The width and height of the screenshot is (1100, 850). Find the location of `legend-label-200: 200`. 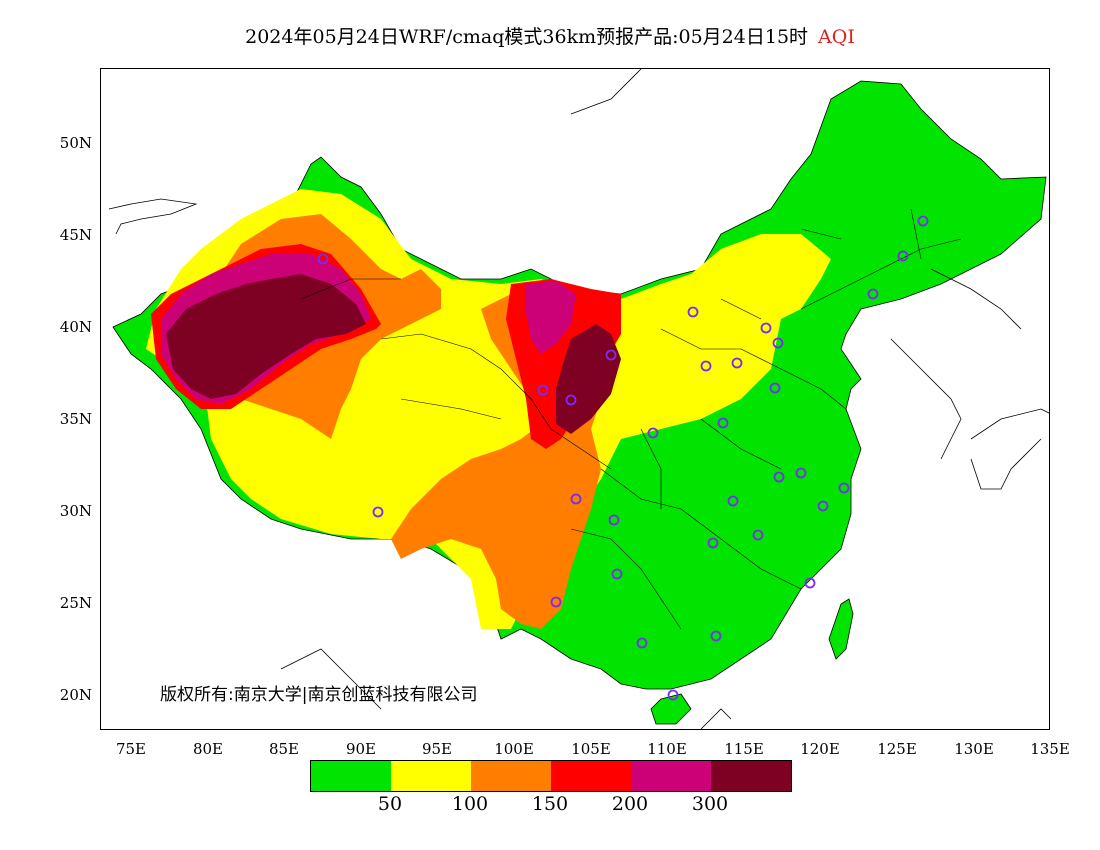

legend-label-200: 200 is located at coordinates (630, 804).